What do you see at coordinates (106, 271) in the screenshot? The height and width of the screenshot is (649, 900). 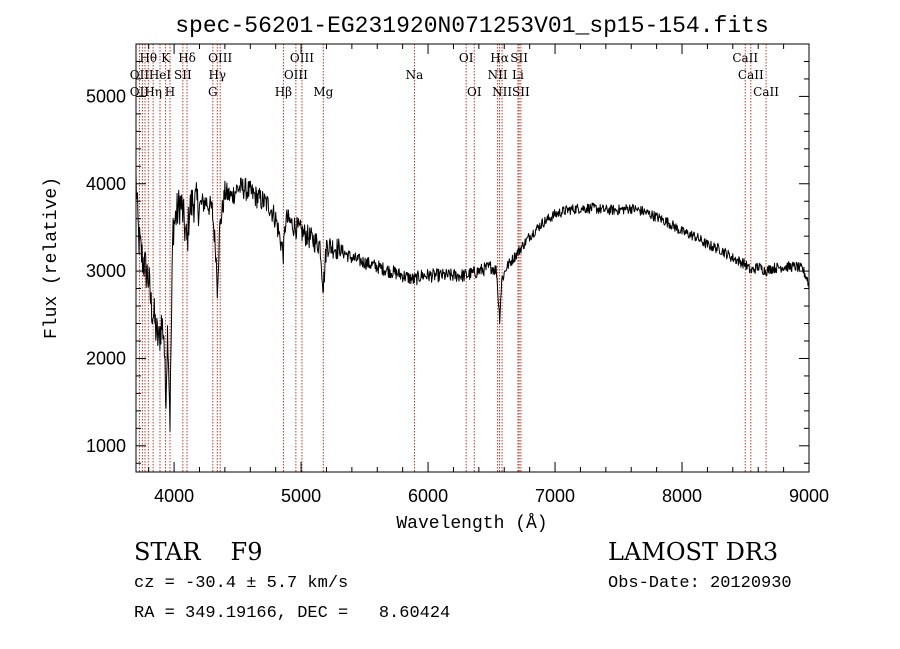 I see `y-tick-label: 3000` at bounding box center [106, 271].